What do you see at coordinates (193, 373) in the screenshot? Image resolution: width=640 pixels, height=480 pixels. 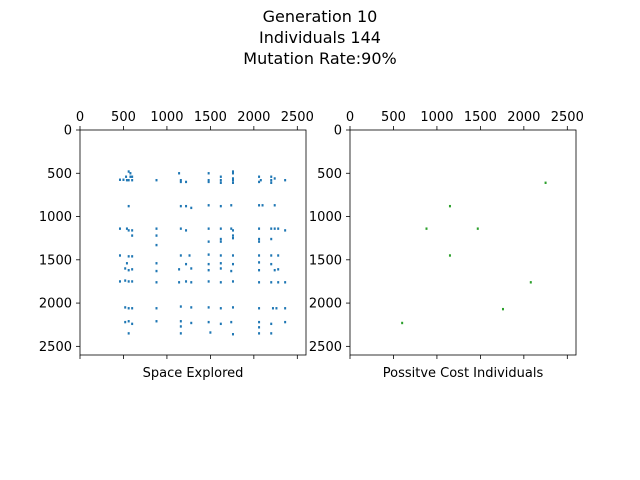 I see `x-axis-label: Space Explored` at bounding box center [193, 373].